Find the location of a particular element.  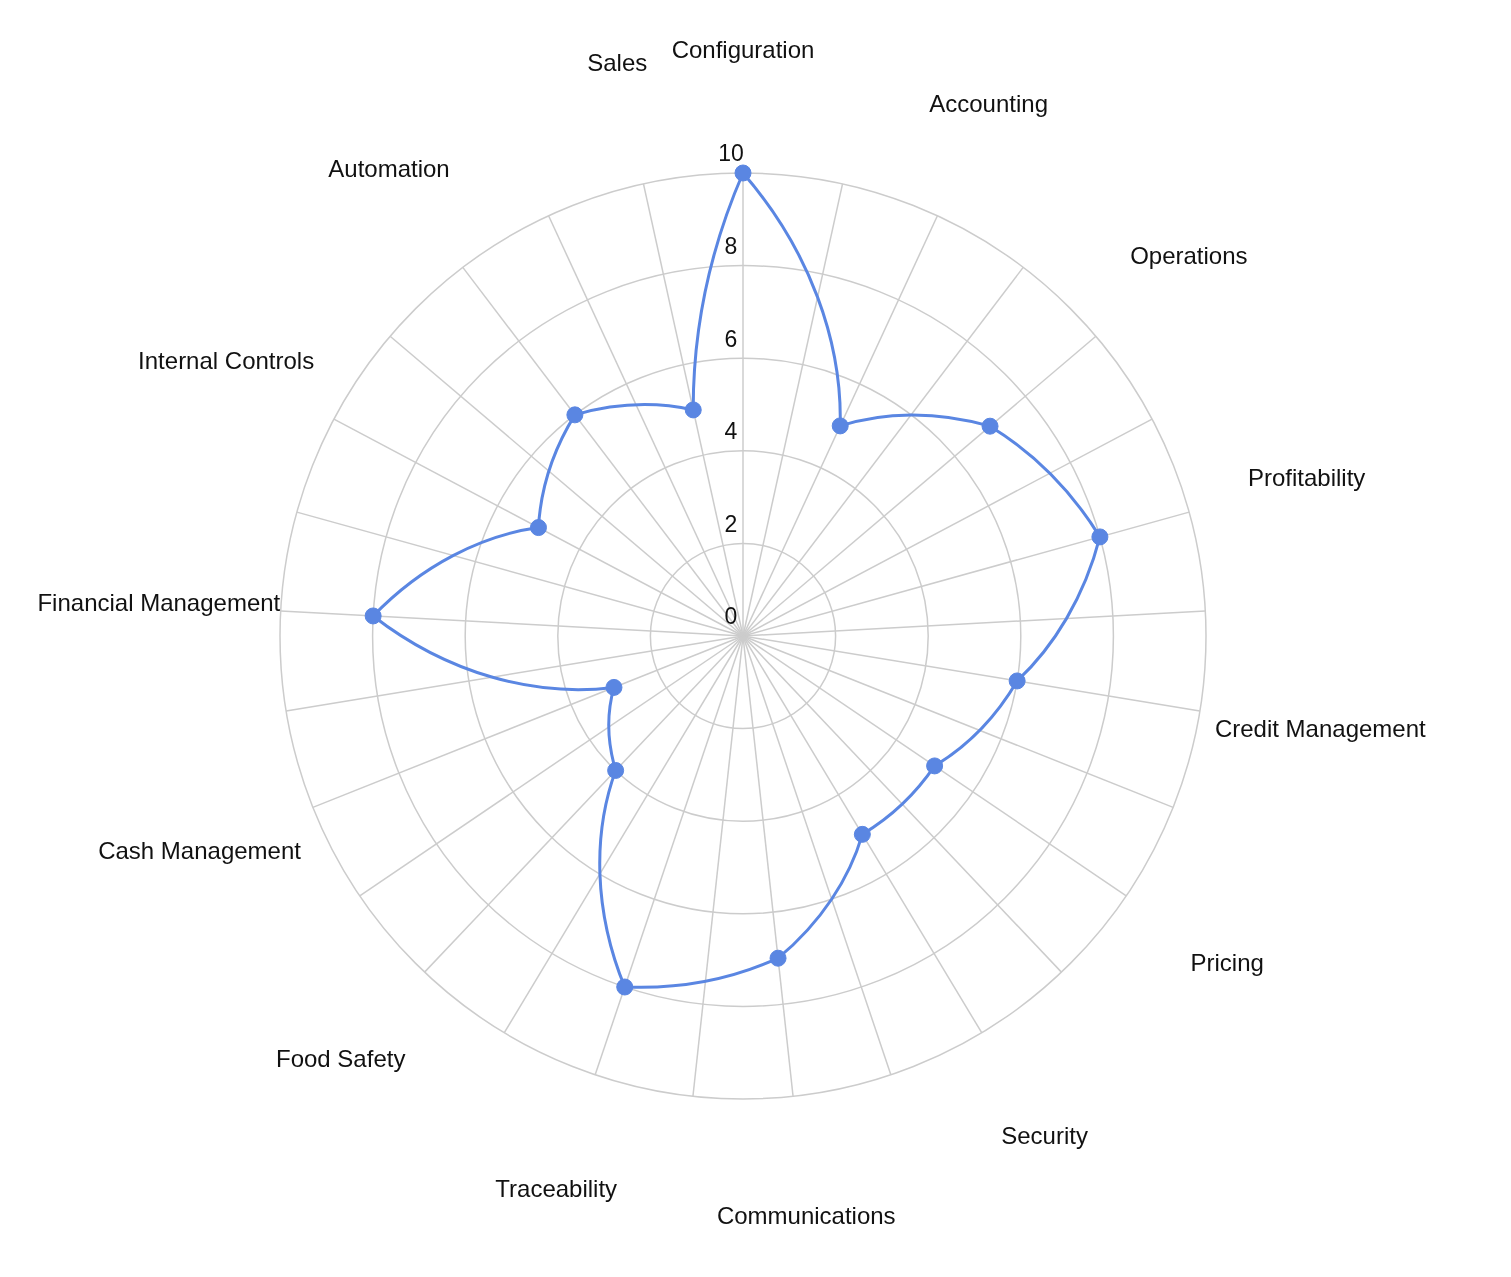

spoke-label: Sales is located at coordinates (617, 63).